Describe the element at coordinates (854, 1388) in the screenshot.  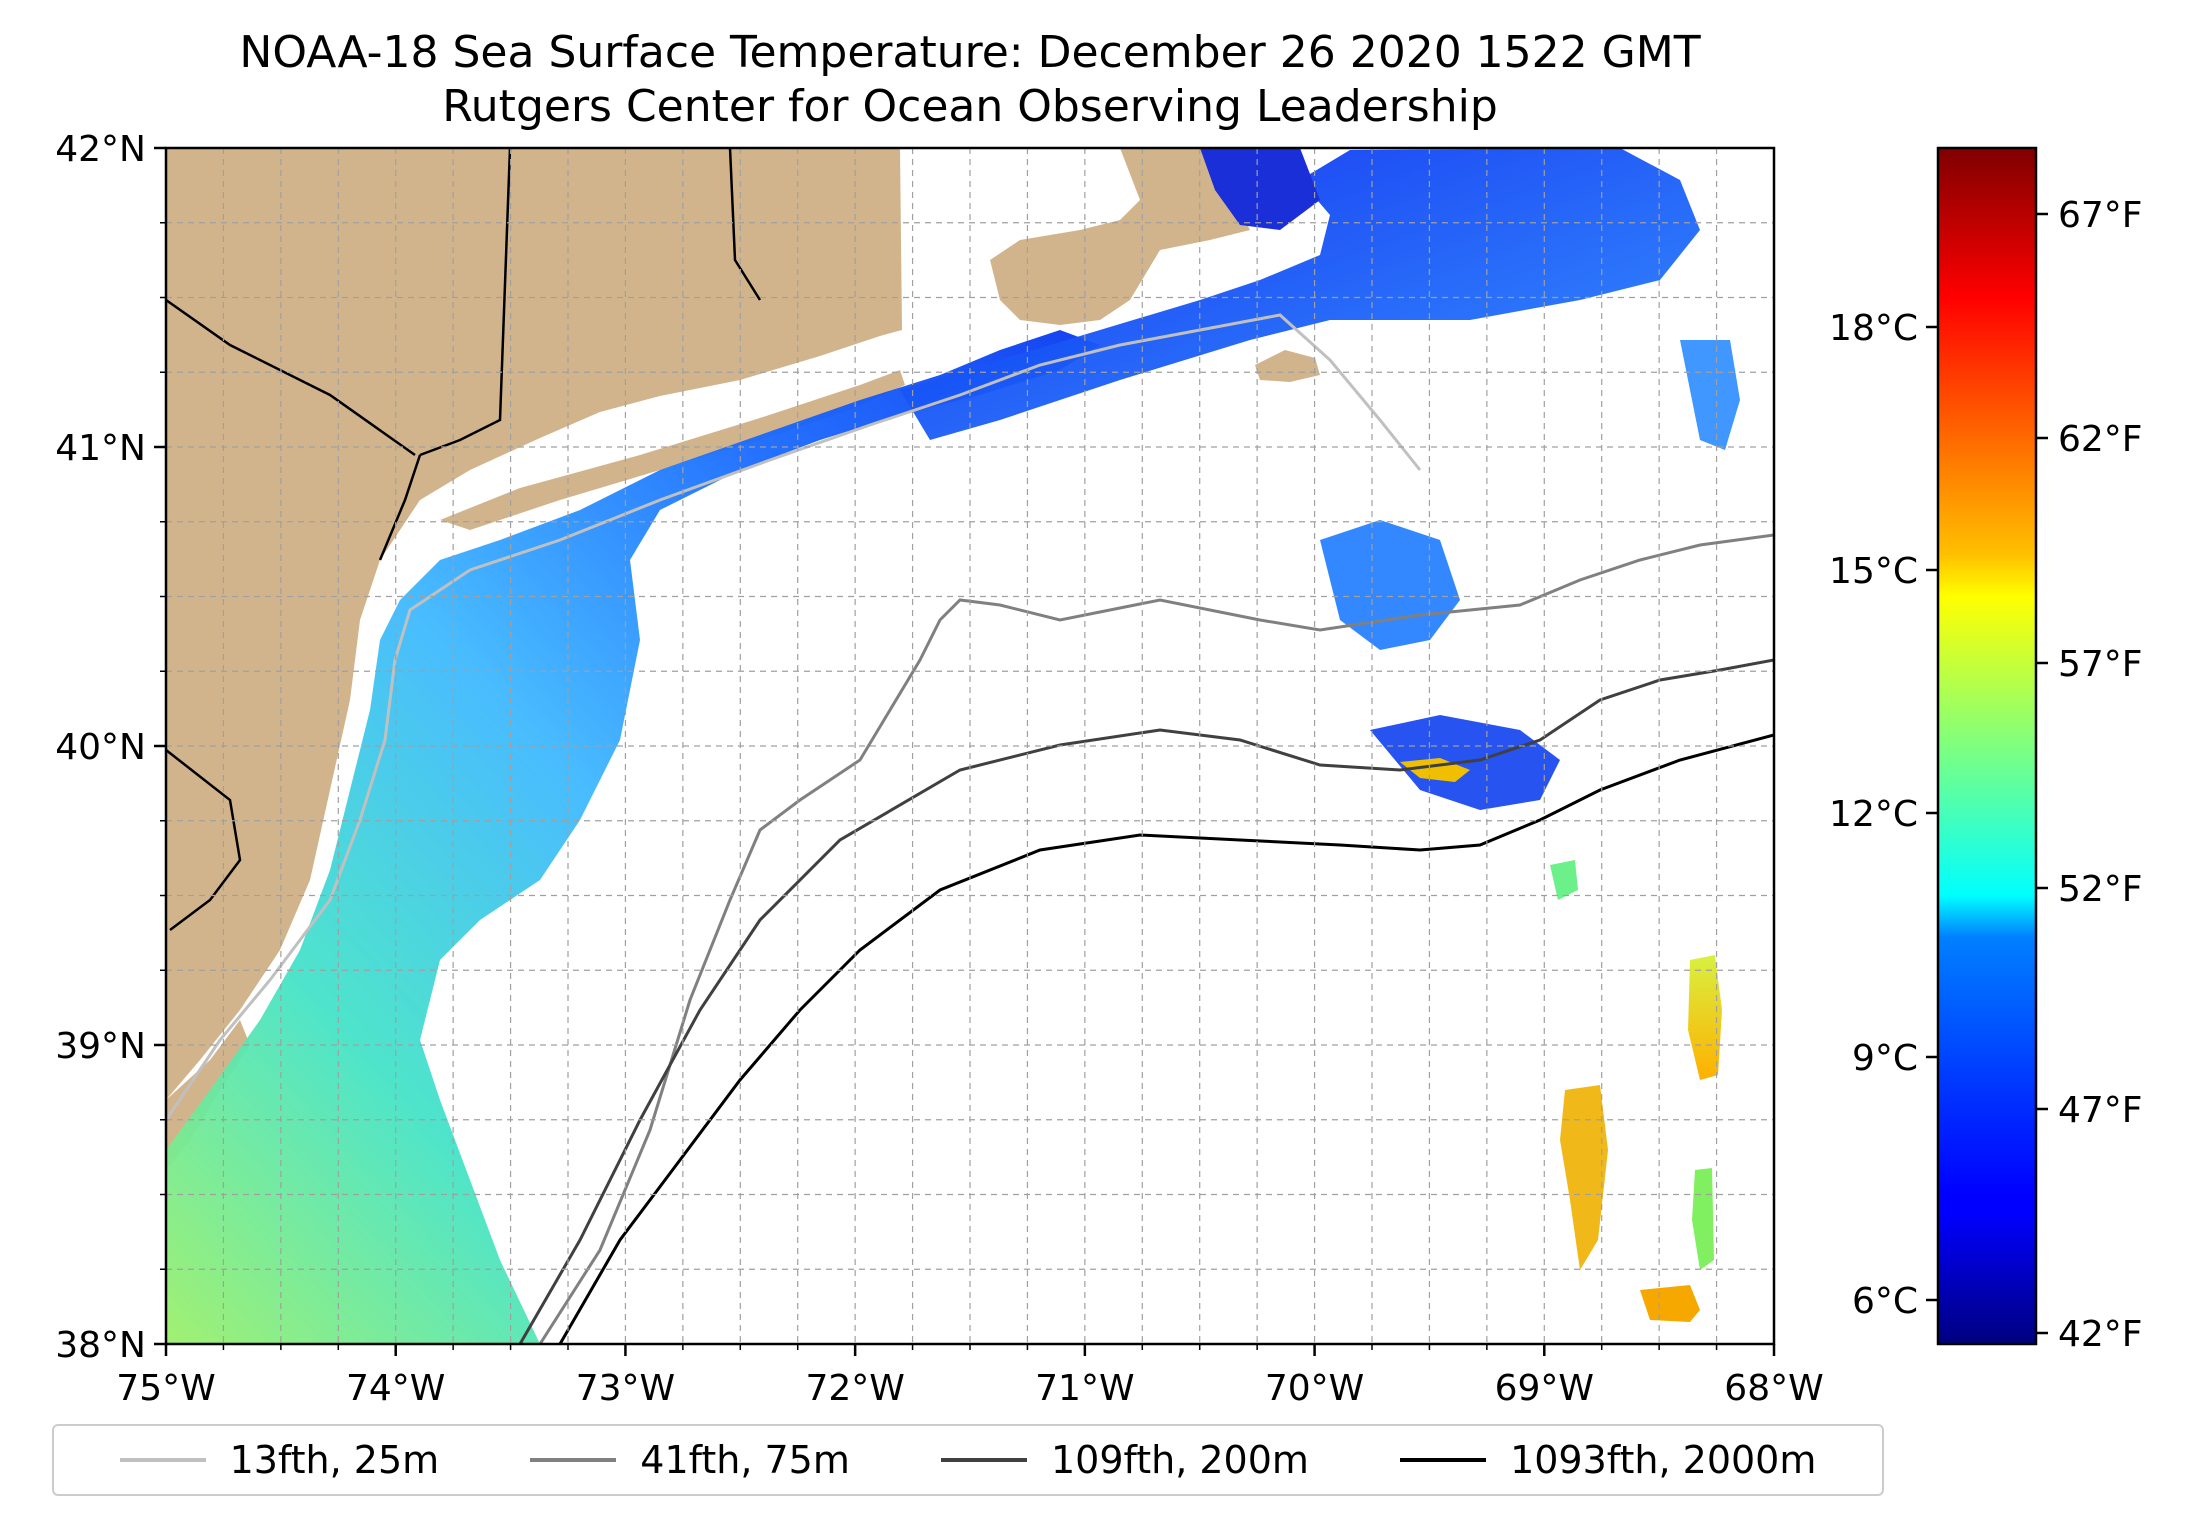
I see `lon-tick-label: 72°W` at that location.